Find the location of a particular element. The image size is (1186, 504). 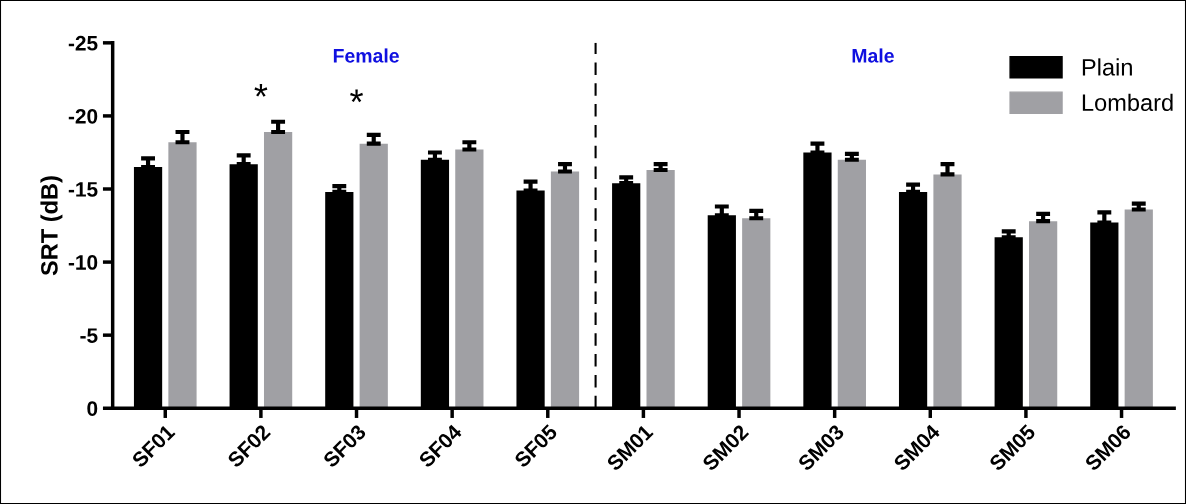

y-tick-label: -5 is located at coordinates (89, 335).